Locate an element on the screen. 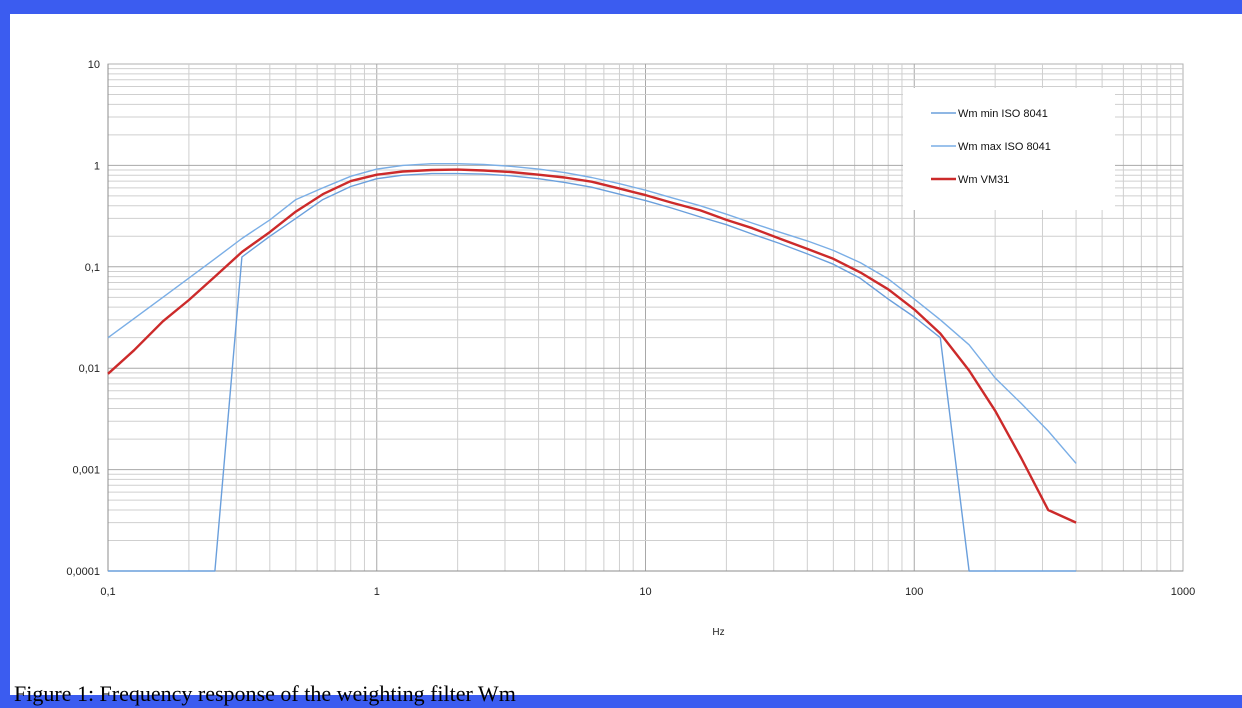  legend: Wm min ISO 8041 Wm max ISO 8041 Wm VM31 is located at coordinates (1009, 149).